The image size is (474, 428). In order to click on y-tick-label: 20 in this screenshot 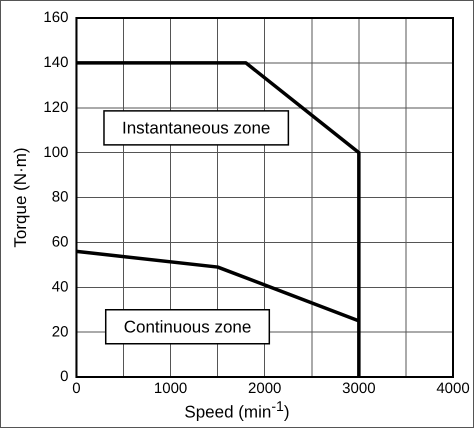, I will do `click(60, 331)`.